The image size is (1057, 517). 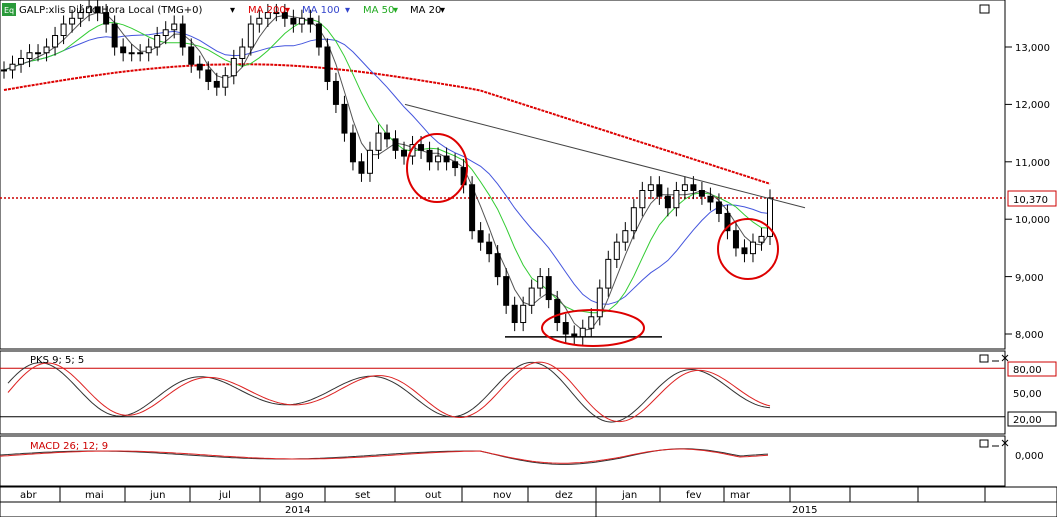 What do you see at coordinates (1029, 456) in the screenshot?
I see `macd-tick: 0,000` at bounding box center [1029, 456].